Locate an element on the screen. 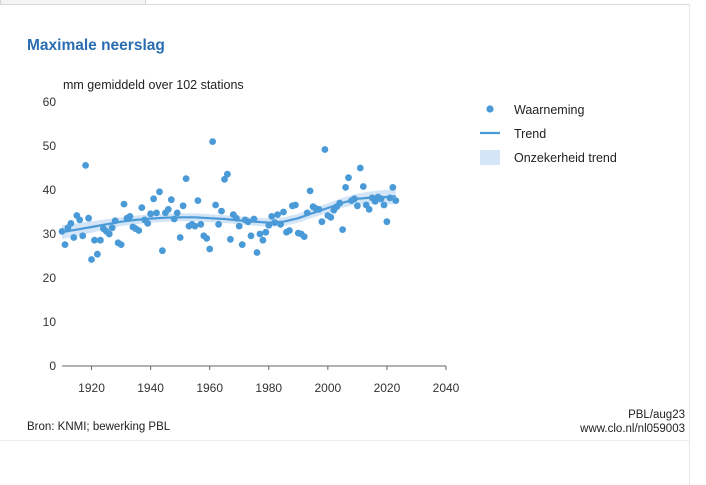 Image resolution: width=706 pixels, height=485 pixels. x-tick-label: 1980 is located at coordinates (268, 388).